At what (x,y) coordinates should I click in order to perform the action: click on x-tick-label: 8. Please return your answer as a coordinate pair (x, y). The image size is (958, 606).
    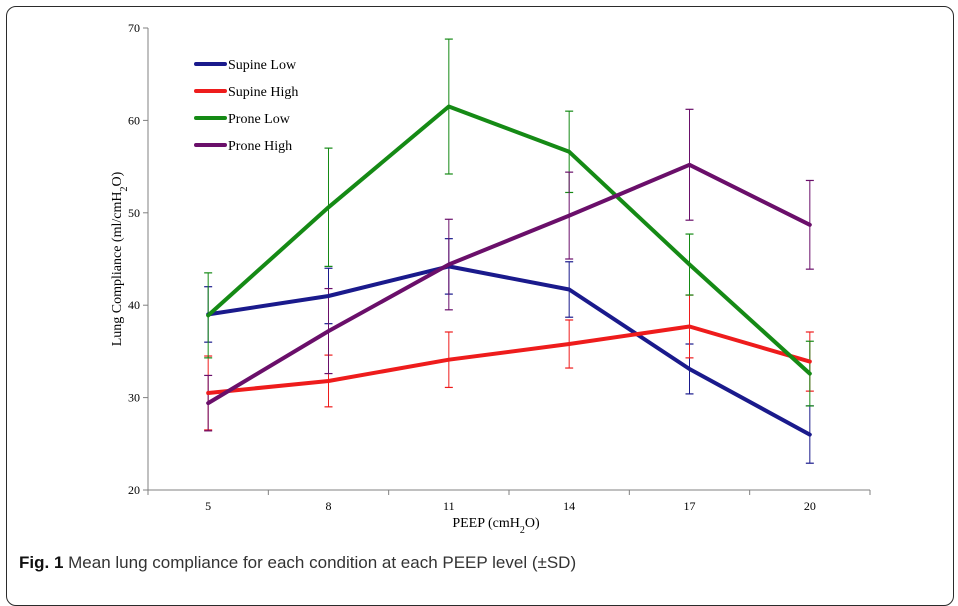
    Looking at the image, I should click on (329, 506).